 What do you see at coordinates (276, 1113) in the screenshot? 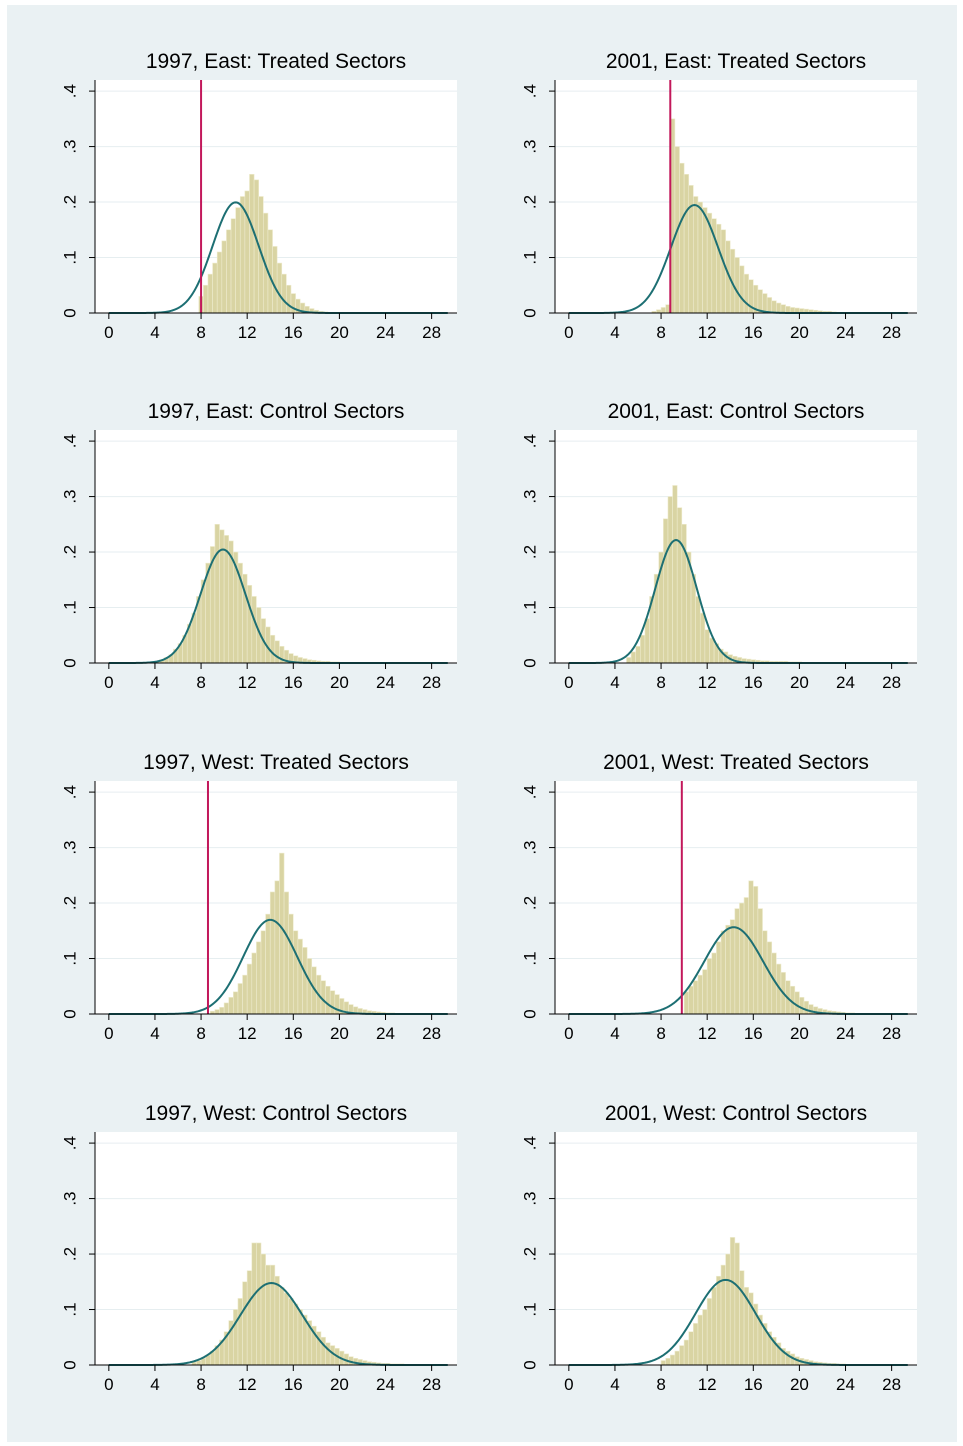
I see `chart-title: 1997, West: Control Sectors` at bounding box center [276, 1113].